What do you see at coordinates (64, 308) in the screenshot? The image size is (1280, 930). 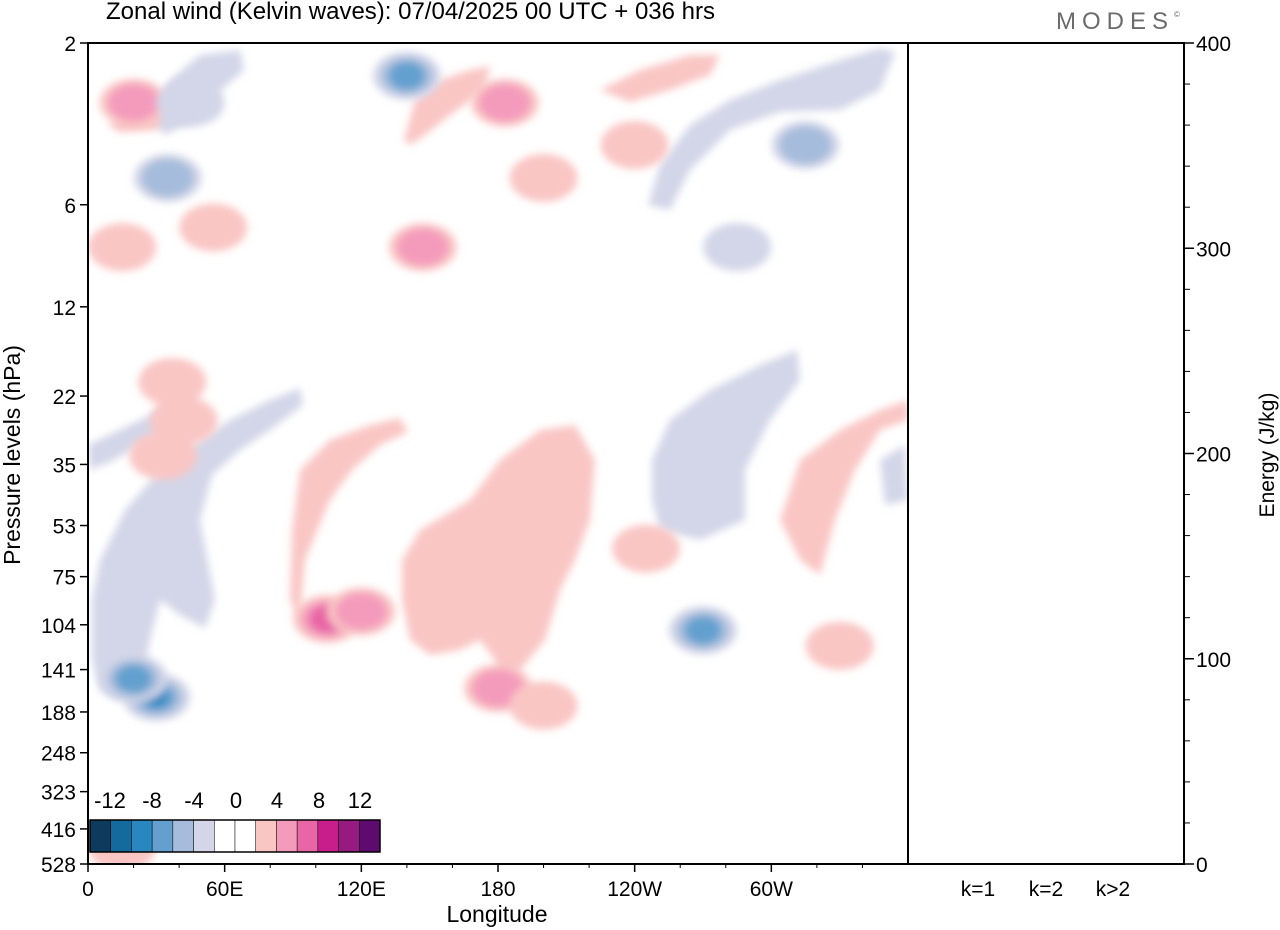 I see `y-tick-label: 12` at bounding box center [64, 308].